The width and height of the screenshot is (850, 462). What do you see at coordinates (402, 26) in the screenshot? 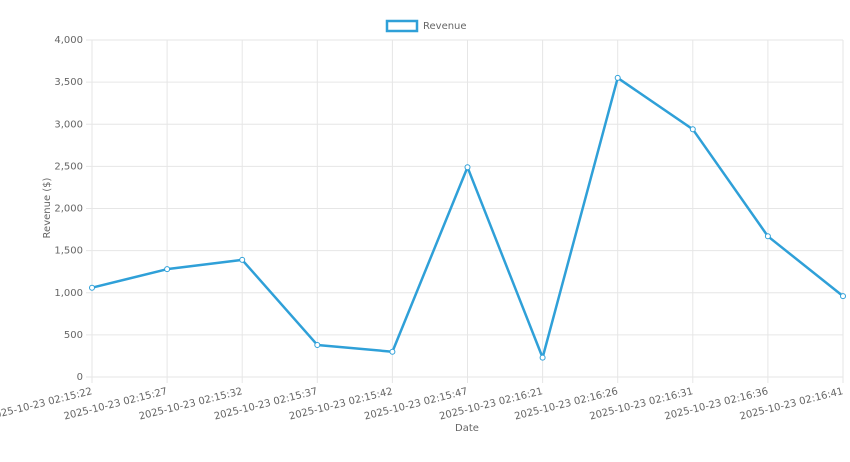
I see `legend-swatch` at bounding box center [402, 26].